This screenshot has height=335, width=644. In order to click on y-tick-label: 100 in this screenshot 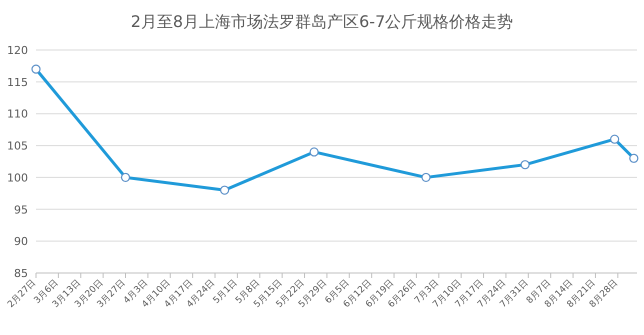, I will do `click(17, 177)`.